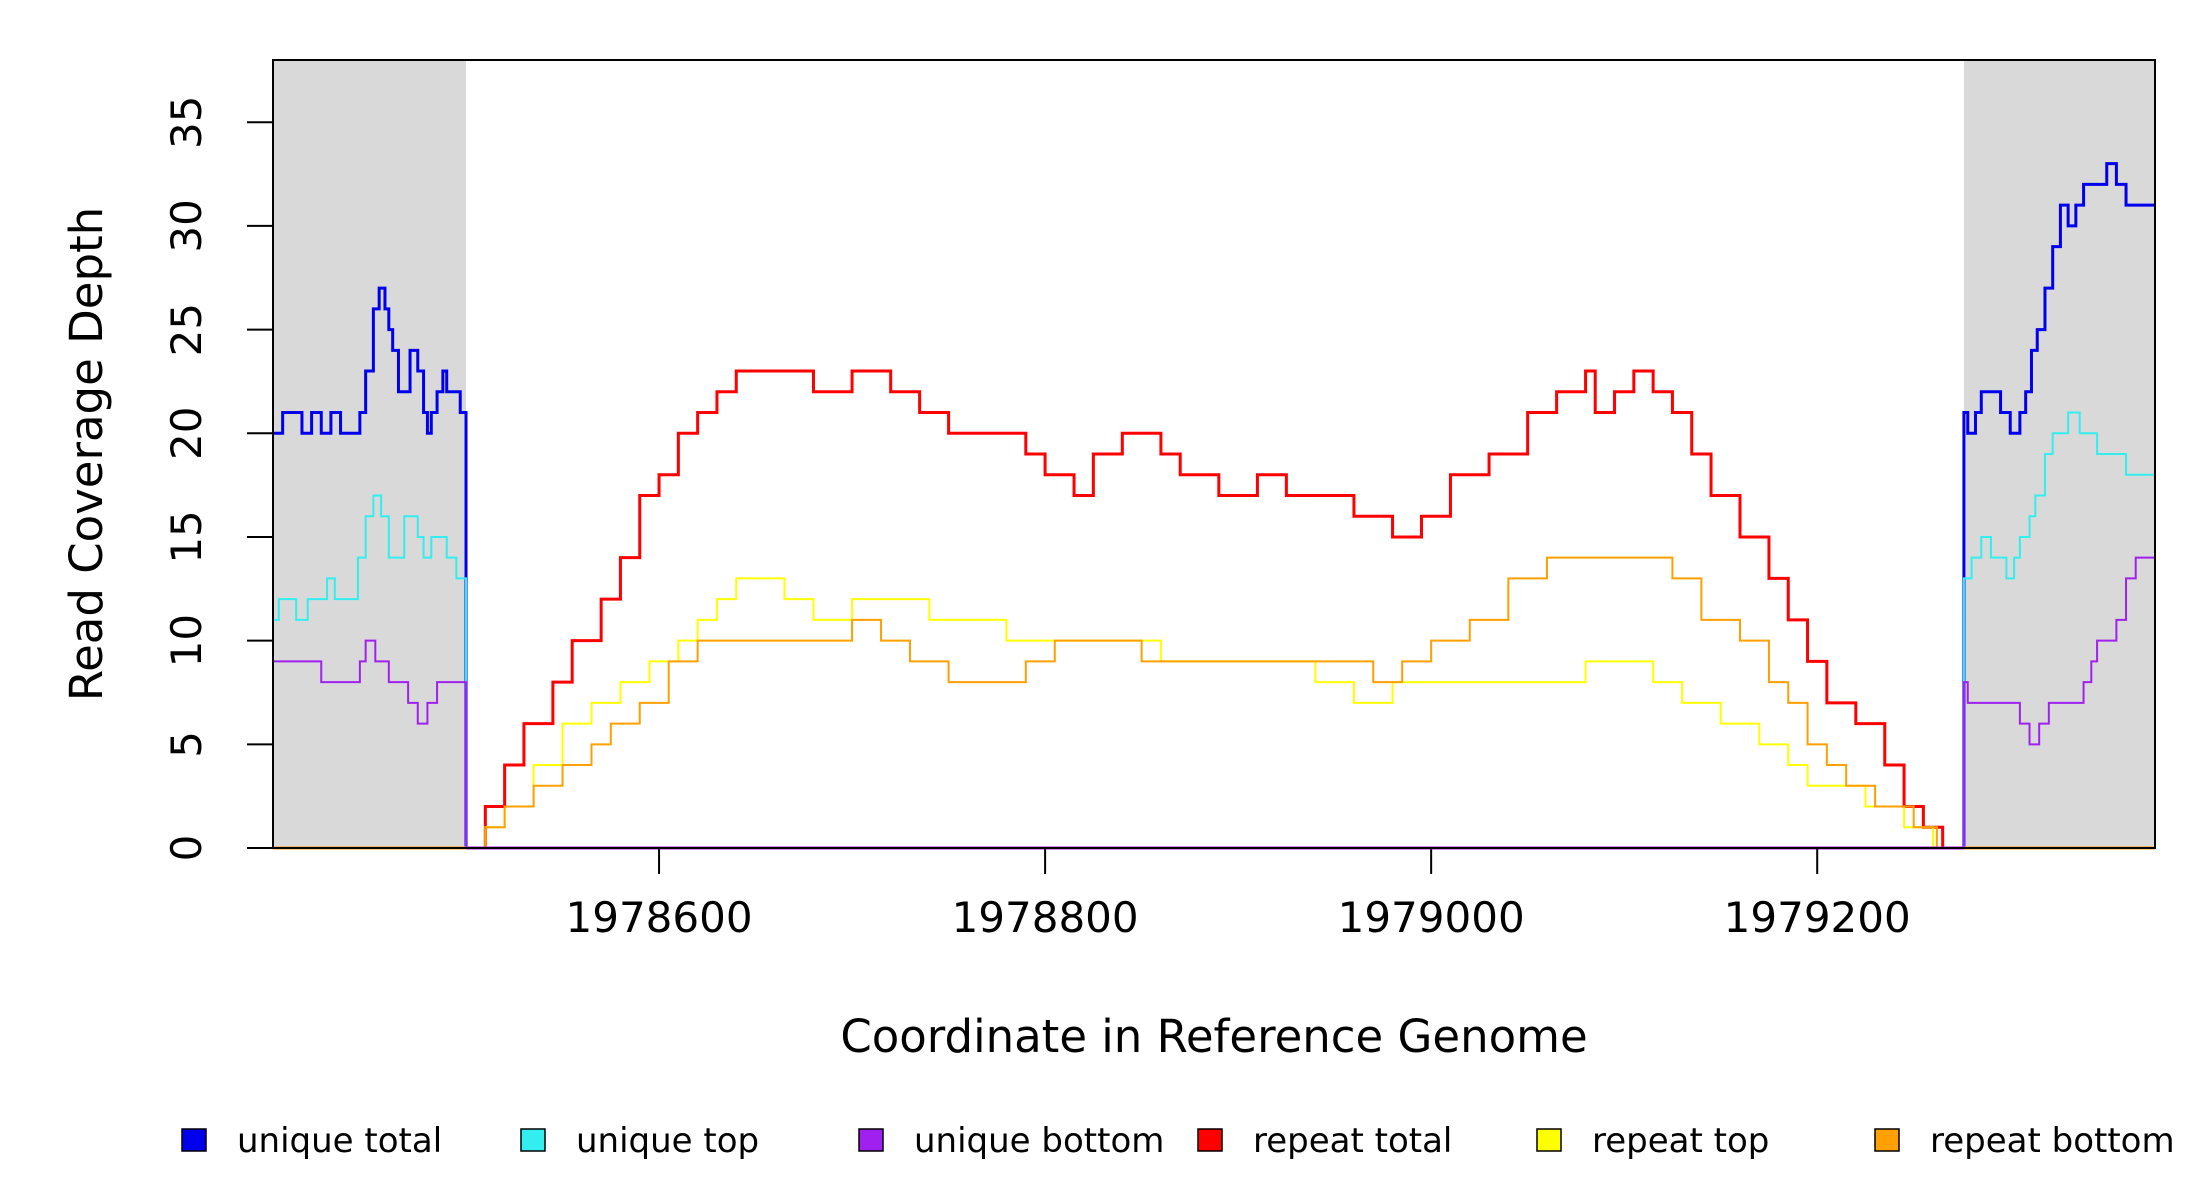 The image size is (2200, 1200). Describe the element at coordinates (186, 744) in the screenshot. I see `y-tick-label: 5` at that location.